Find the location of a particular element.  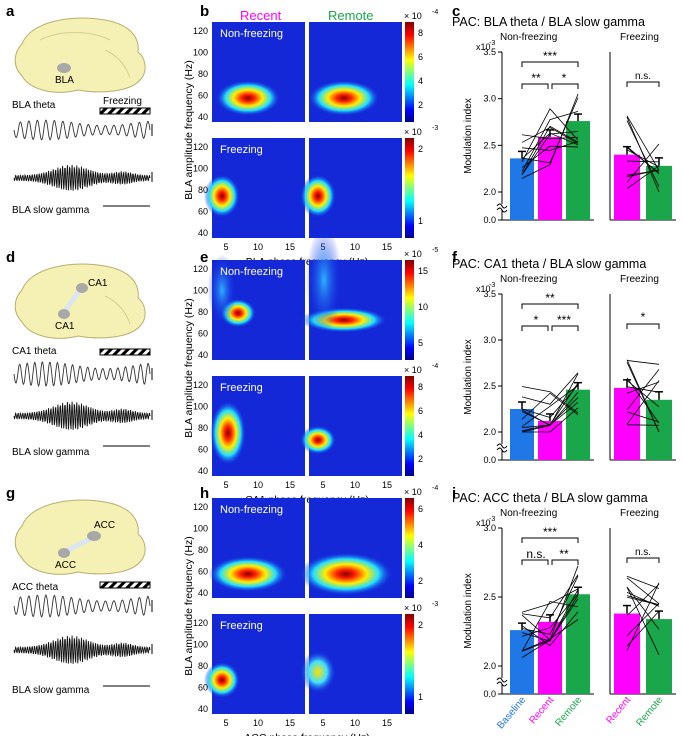

theta-trace-a is located at coordinates (82, 130).